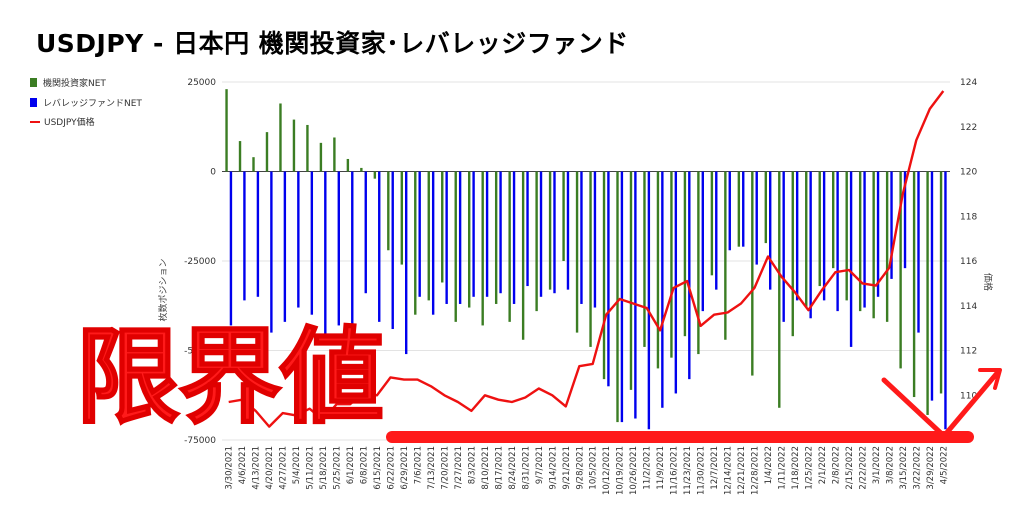 Image resolution: width=1024 pixels, height=521 pixels. What do you see at coordinates (62, 121) in the screenshot?
I see `legend-item-usdjpy: USDJPY価格` at bounding box center [62, 121].